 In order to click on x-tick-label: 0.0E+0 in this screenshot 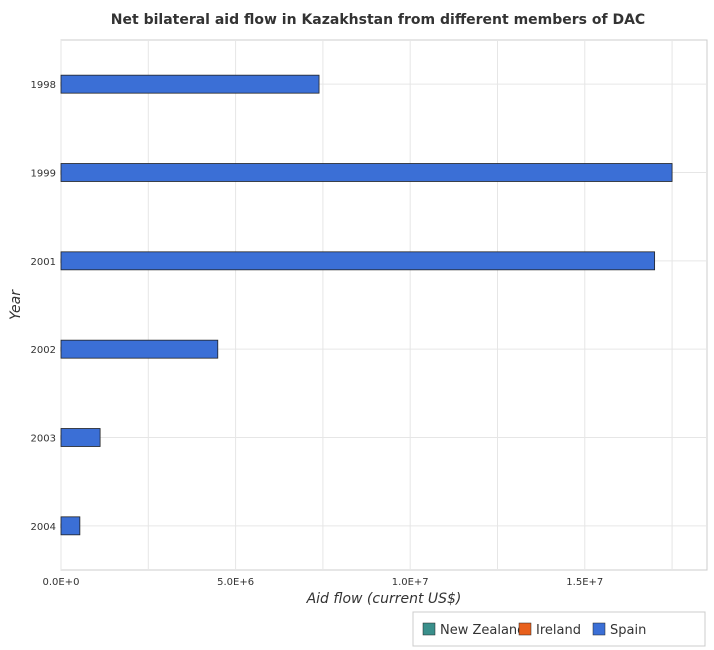, I will do `click(61, 582)`.